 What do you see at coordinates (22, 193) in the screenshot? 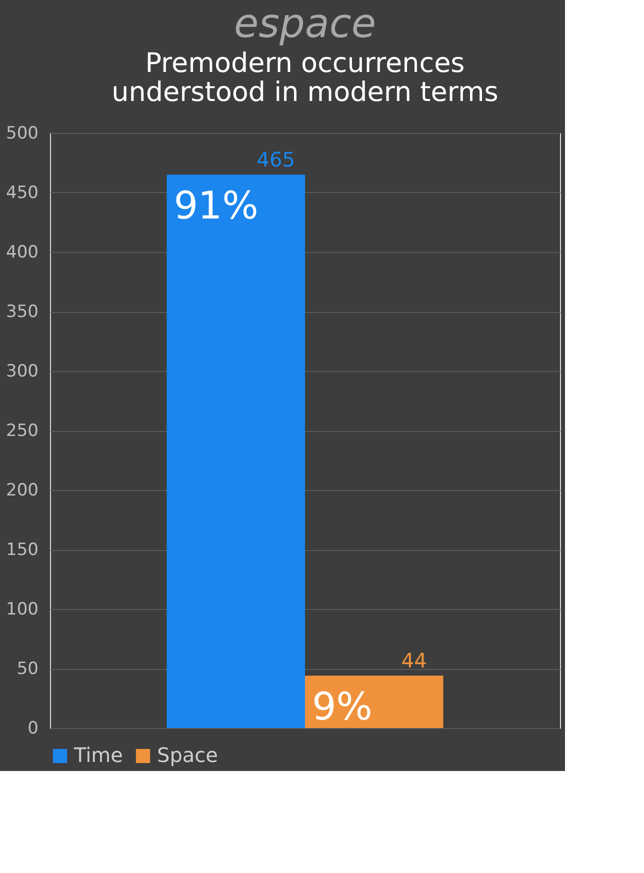
I see `y-tick-label: 450` at bounding box center [22, 193].